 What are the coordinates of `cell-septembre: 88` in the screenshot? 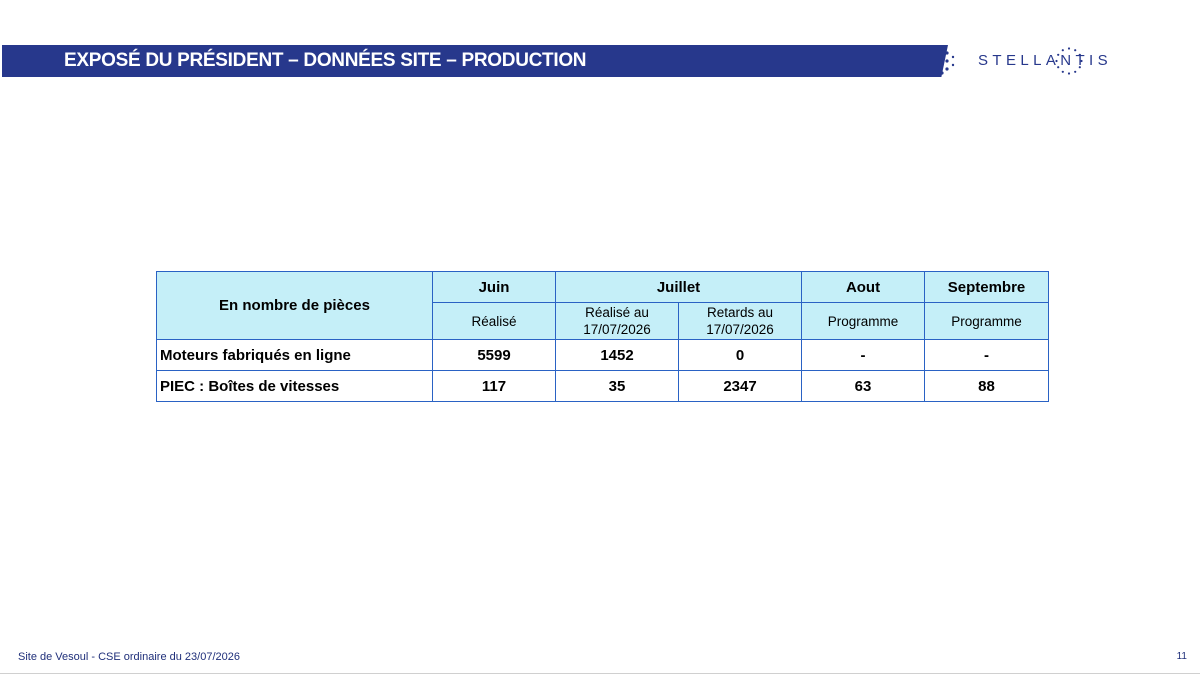 It's located at (987, 386).